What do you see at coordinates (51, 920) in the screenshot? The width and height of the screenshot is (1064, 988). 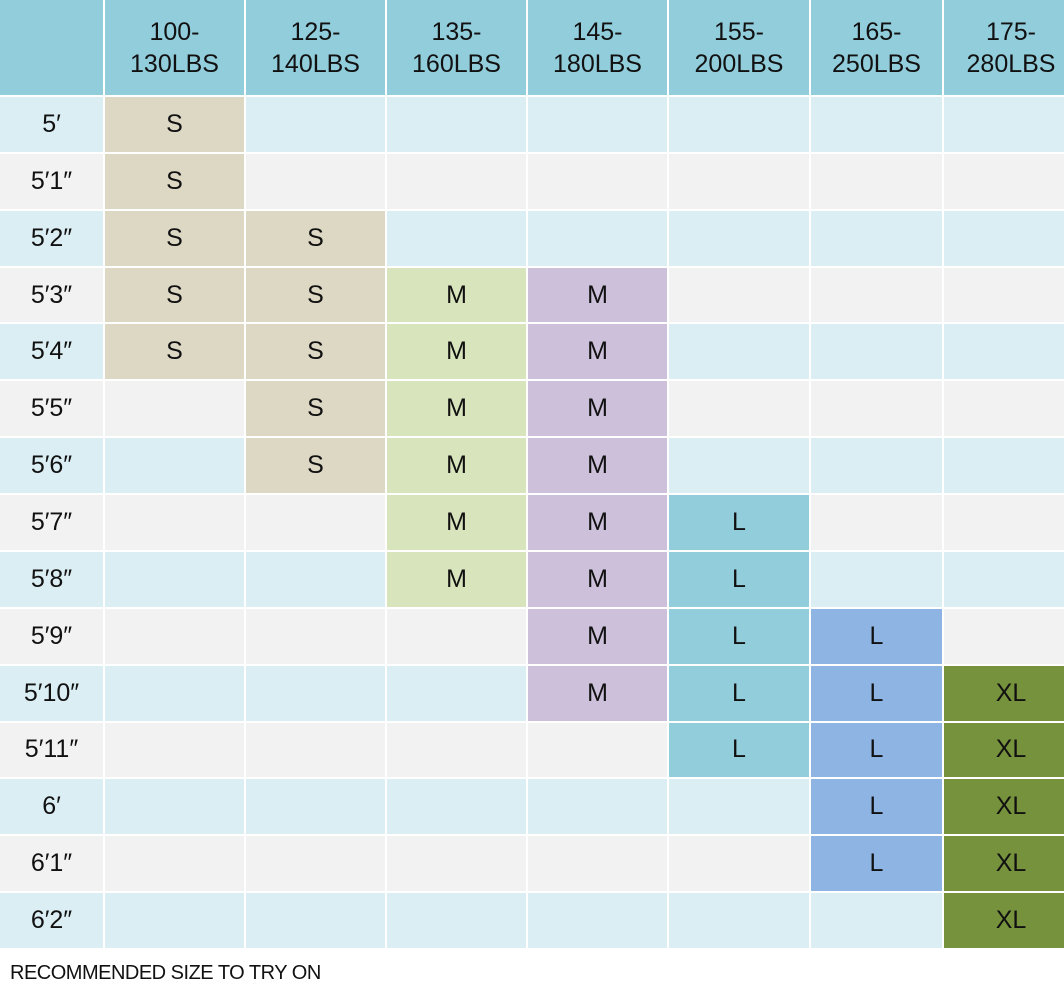 I see `row-height: 6′2″` at bounding box center [51, 920].